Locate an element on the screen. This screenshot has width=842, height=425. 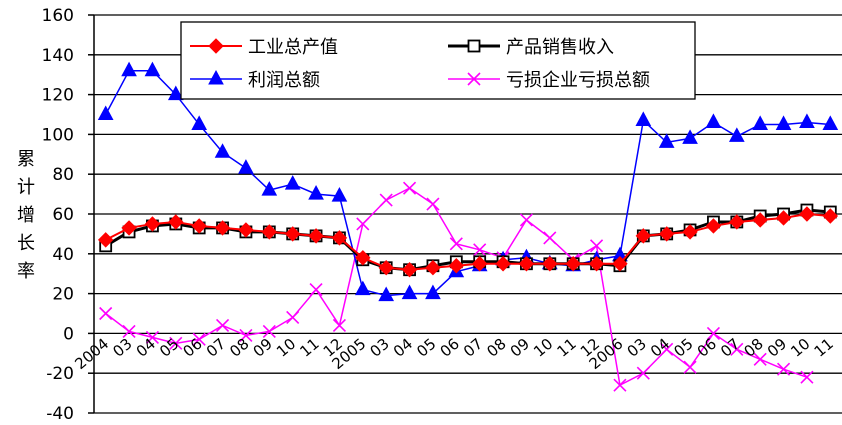
x-tick-label: 08 is located at coordinates (496, 348).